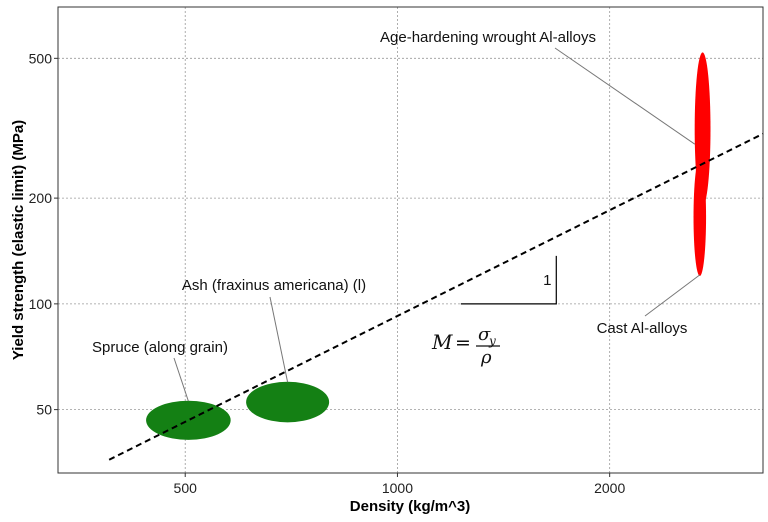 Image resolution: width=768 pixels, height=522 pixels. Describe the element at coordinates (41, 58) in the screenshot. I see `y-tick-label: 500` at that location.